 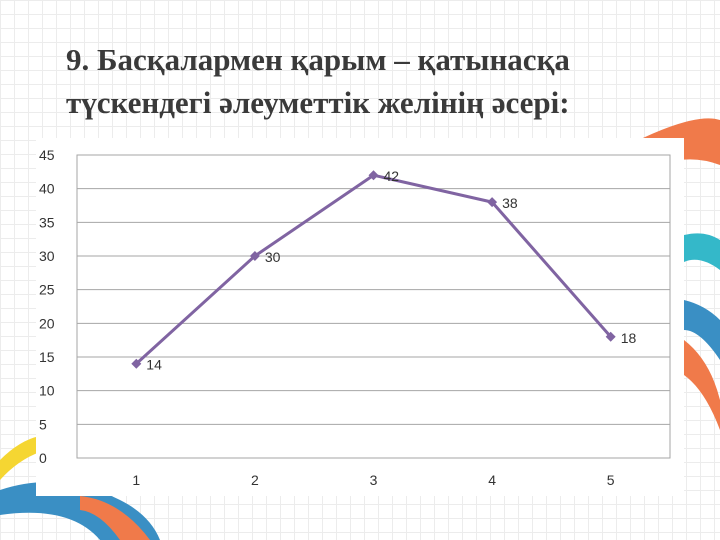 What do you see at coordinates (47, 222) in the screenshot?
I see `y-tick-label: 35` at bounding box center [47, 222].